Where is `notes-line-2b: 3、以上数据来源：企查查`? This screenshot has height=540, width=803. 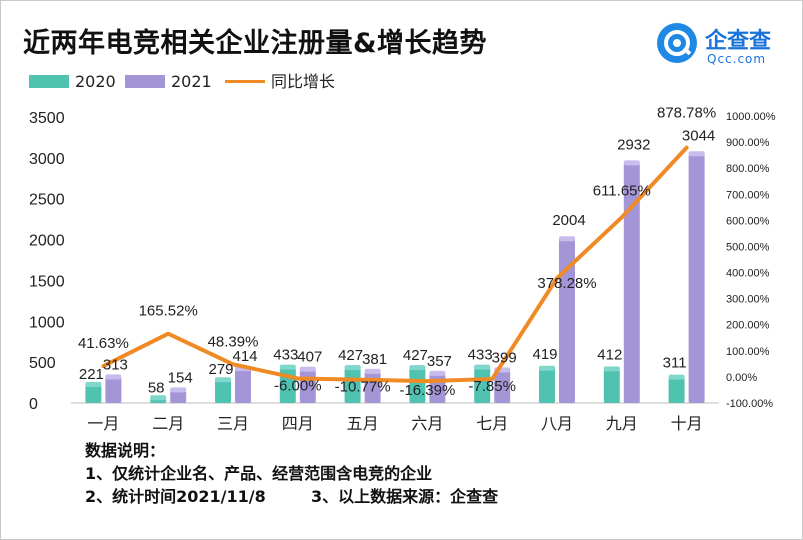
notes-line-2b: 3、以上数据来源：企查查 is located at coordinates (405, 496).